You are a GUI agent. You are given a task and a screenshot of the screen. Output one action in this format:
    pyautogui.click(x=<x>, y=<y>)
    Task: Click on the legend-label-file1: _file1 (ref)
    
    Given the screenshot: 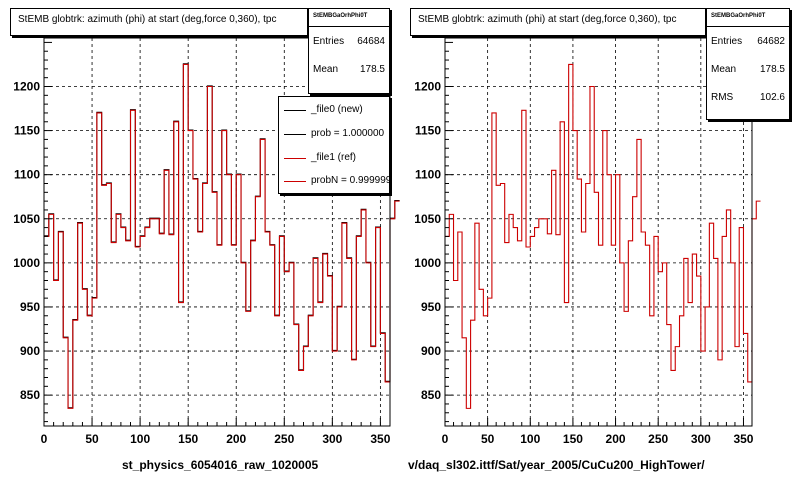 What is the action you would take?
    pyautogui.click(x=334, y=157)
    